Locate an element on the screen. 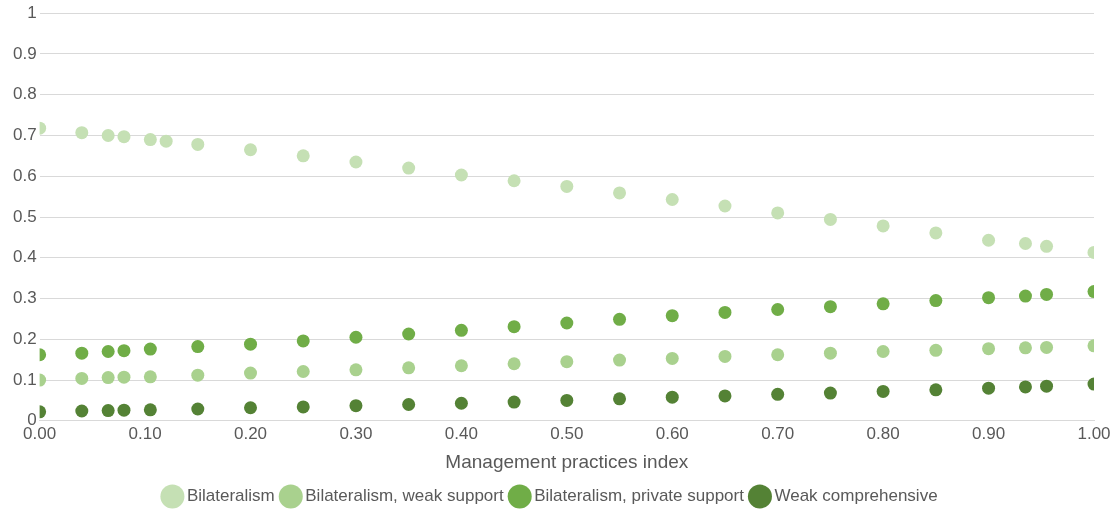 The height and width of the screenshot is (520, 1119). x-tick-label: 0.20 is located at coordinates (250, 433).